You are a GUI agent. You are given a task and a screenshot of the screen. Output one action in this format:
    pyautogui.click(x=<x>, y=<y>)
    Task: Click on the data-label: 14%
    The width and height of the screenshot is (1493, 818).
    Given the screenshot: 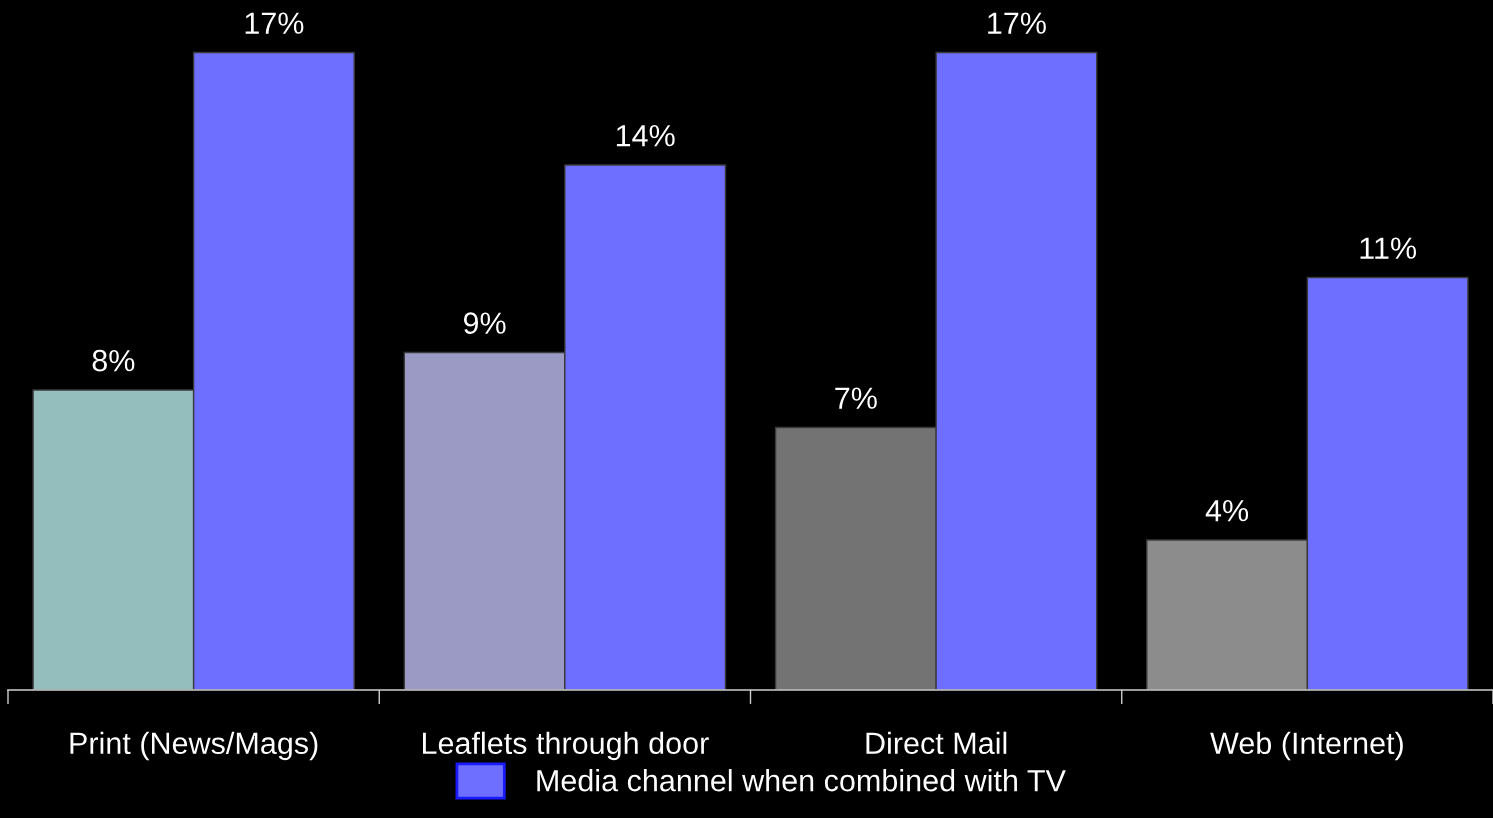 What is the action you would take?
    pyautogui.click(x=645, y=135)
    